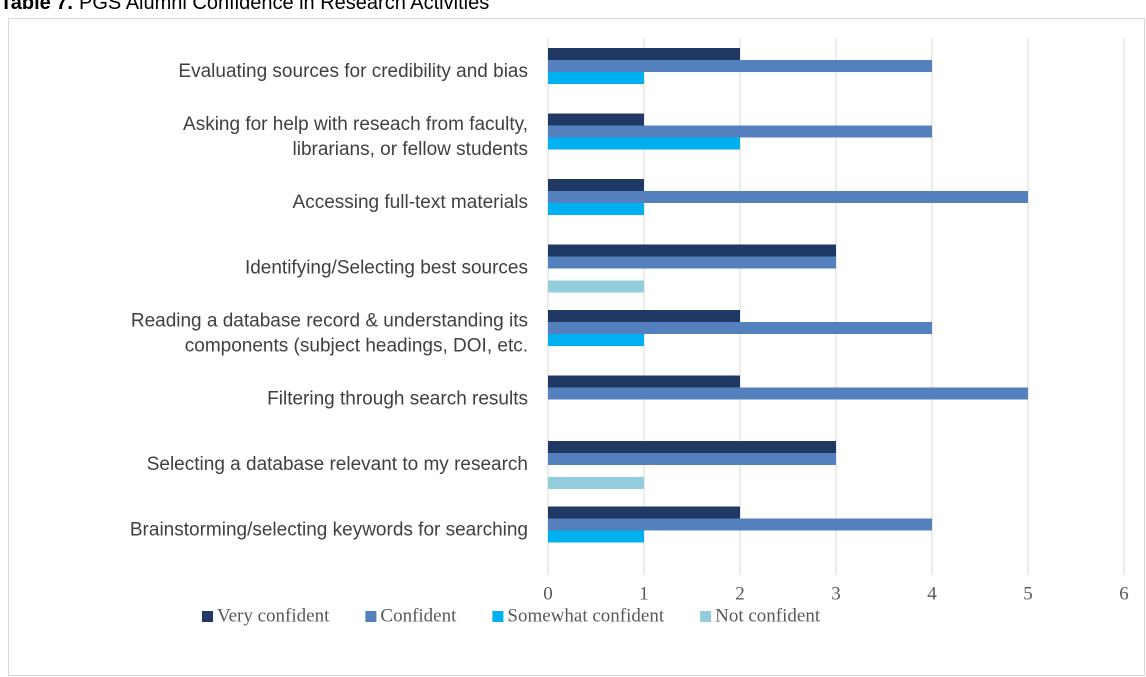 The image size is (1146, 677). What do you see at coordinates (585, 615) in the screenshot?
I see `legend-label: Somewhat confident` at bounding box center [585, 615].